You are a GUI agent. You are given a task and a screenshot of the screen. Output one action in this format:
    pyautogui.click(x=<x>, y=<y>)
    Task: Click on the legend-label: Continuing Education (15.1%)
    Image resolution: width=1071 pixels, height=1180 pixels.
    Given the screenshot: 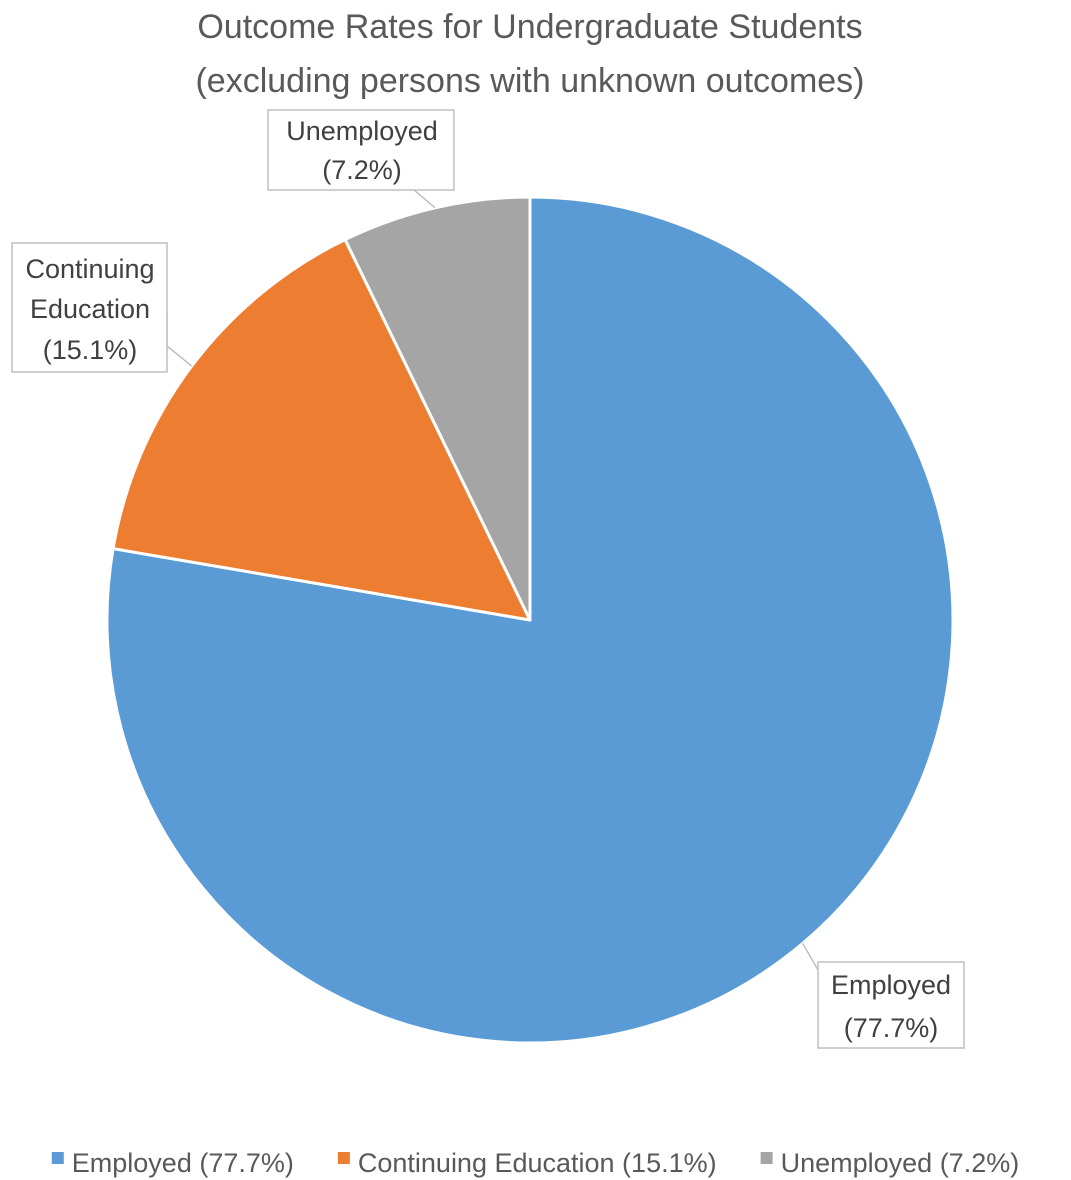 What is the action you would take?
    pyautogui.click(x=537, y=1163)
    